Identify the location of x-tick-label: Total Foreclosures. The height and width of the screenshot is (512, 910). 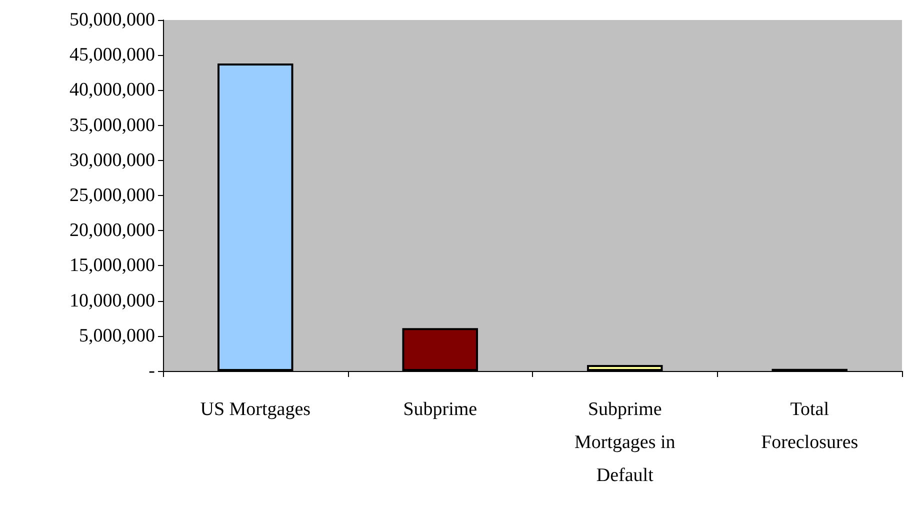
(809, 426).